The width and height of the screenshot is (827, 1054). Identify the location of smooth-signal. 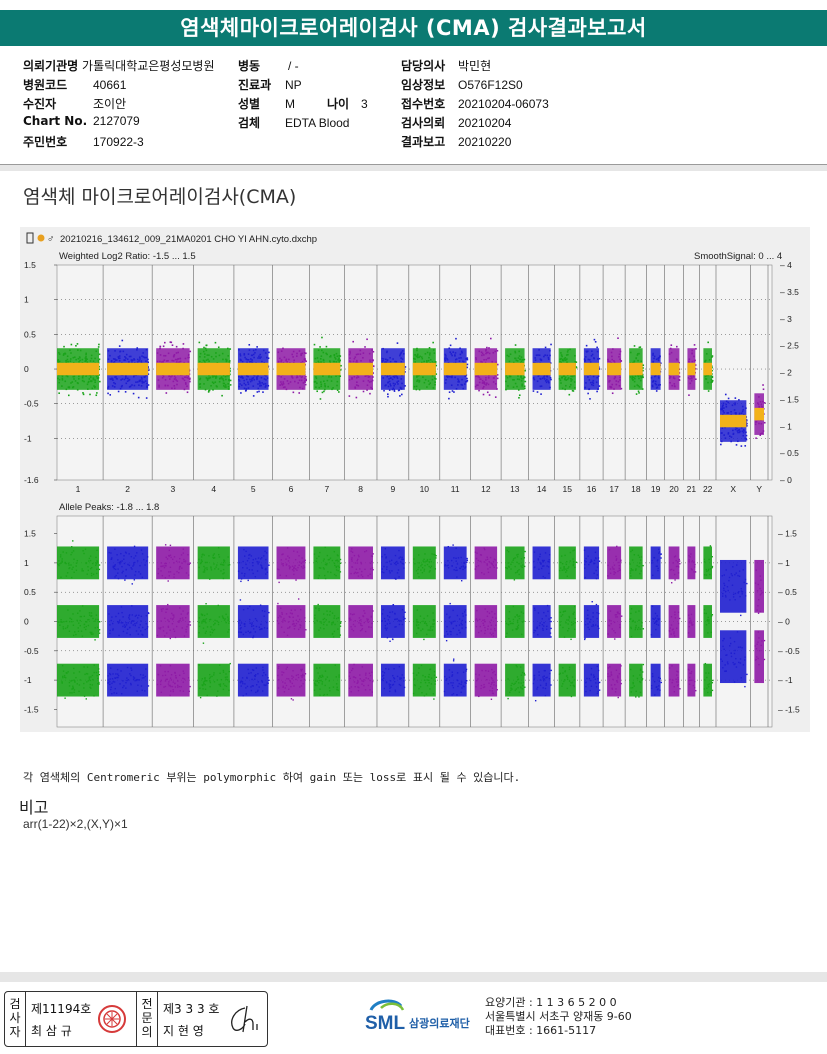
(360, 369).